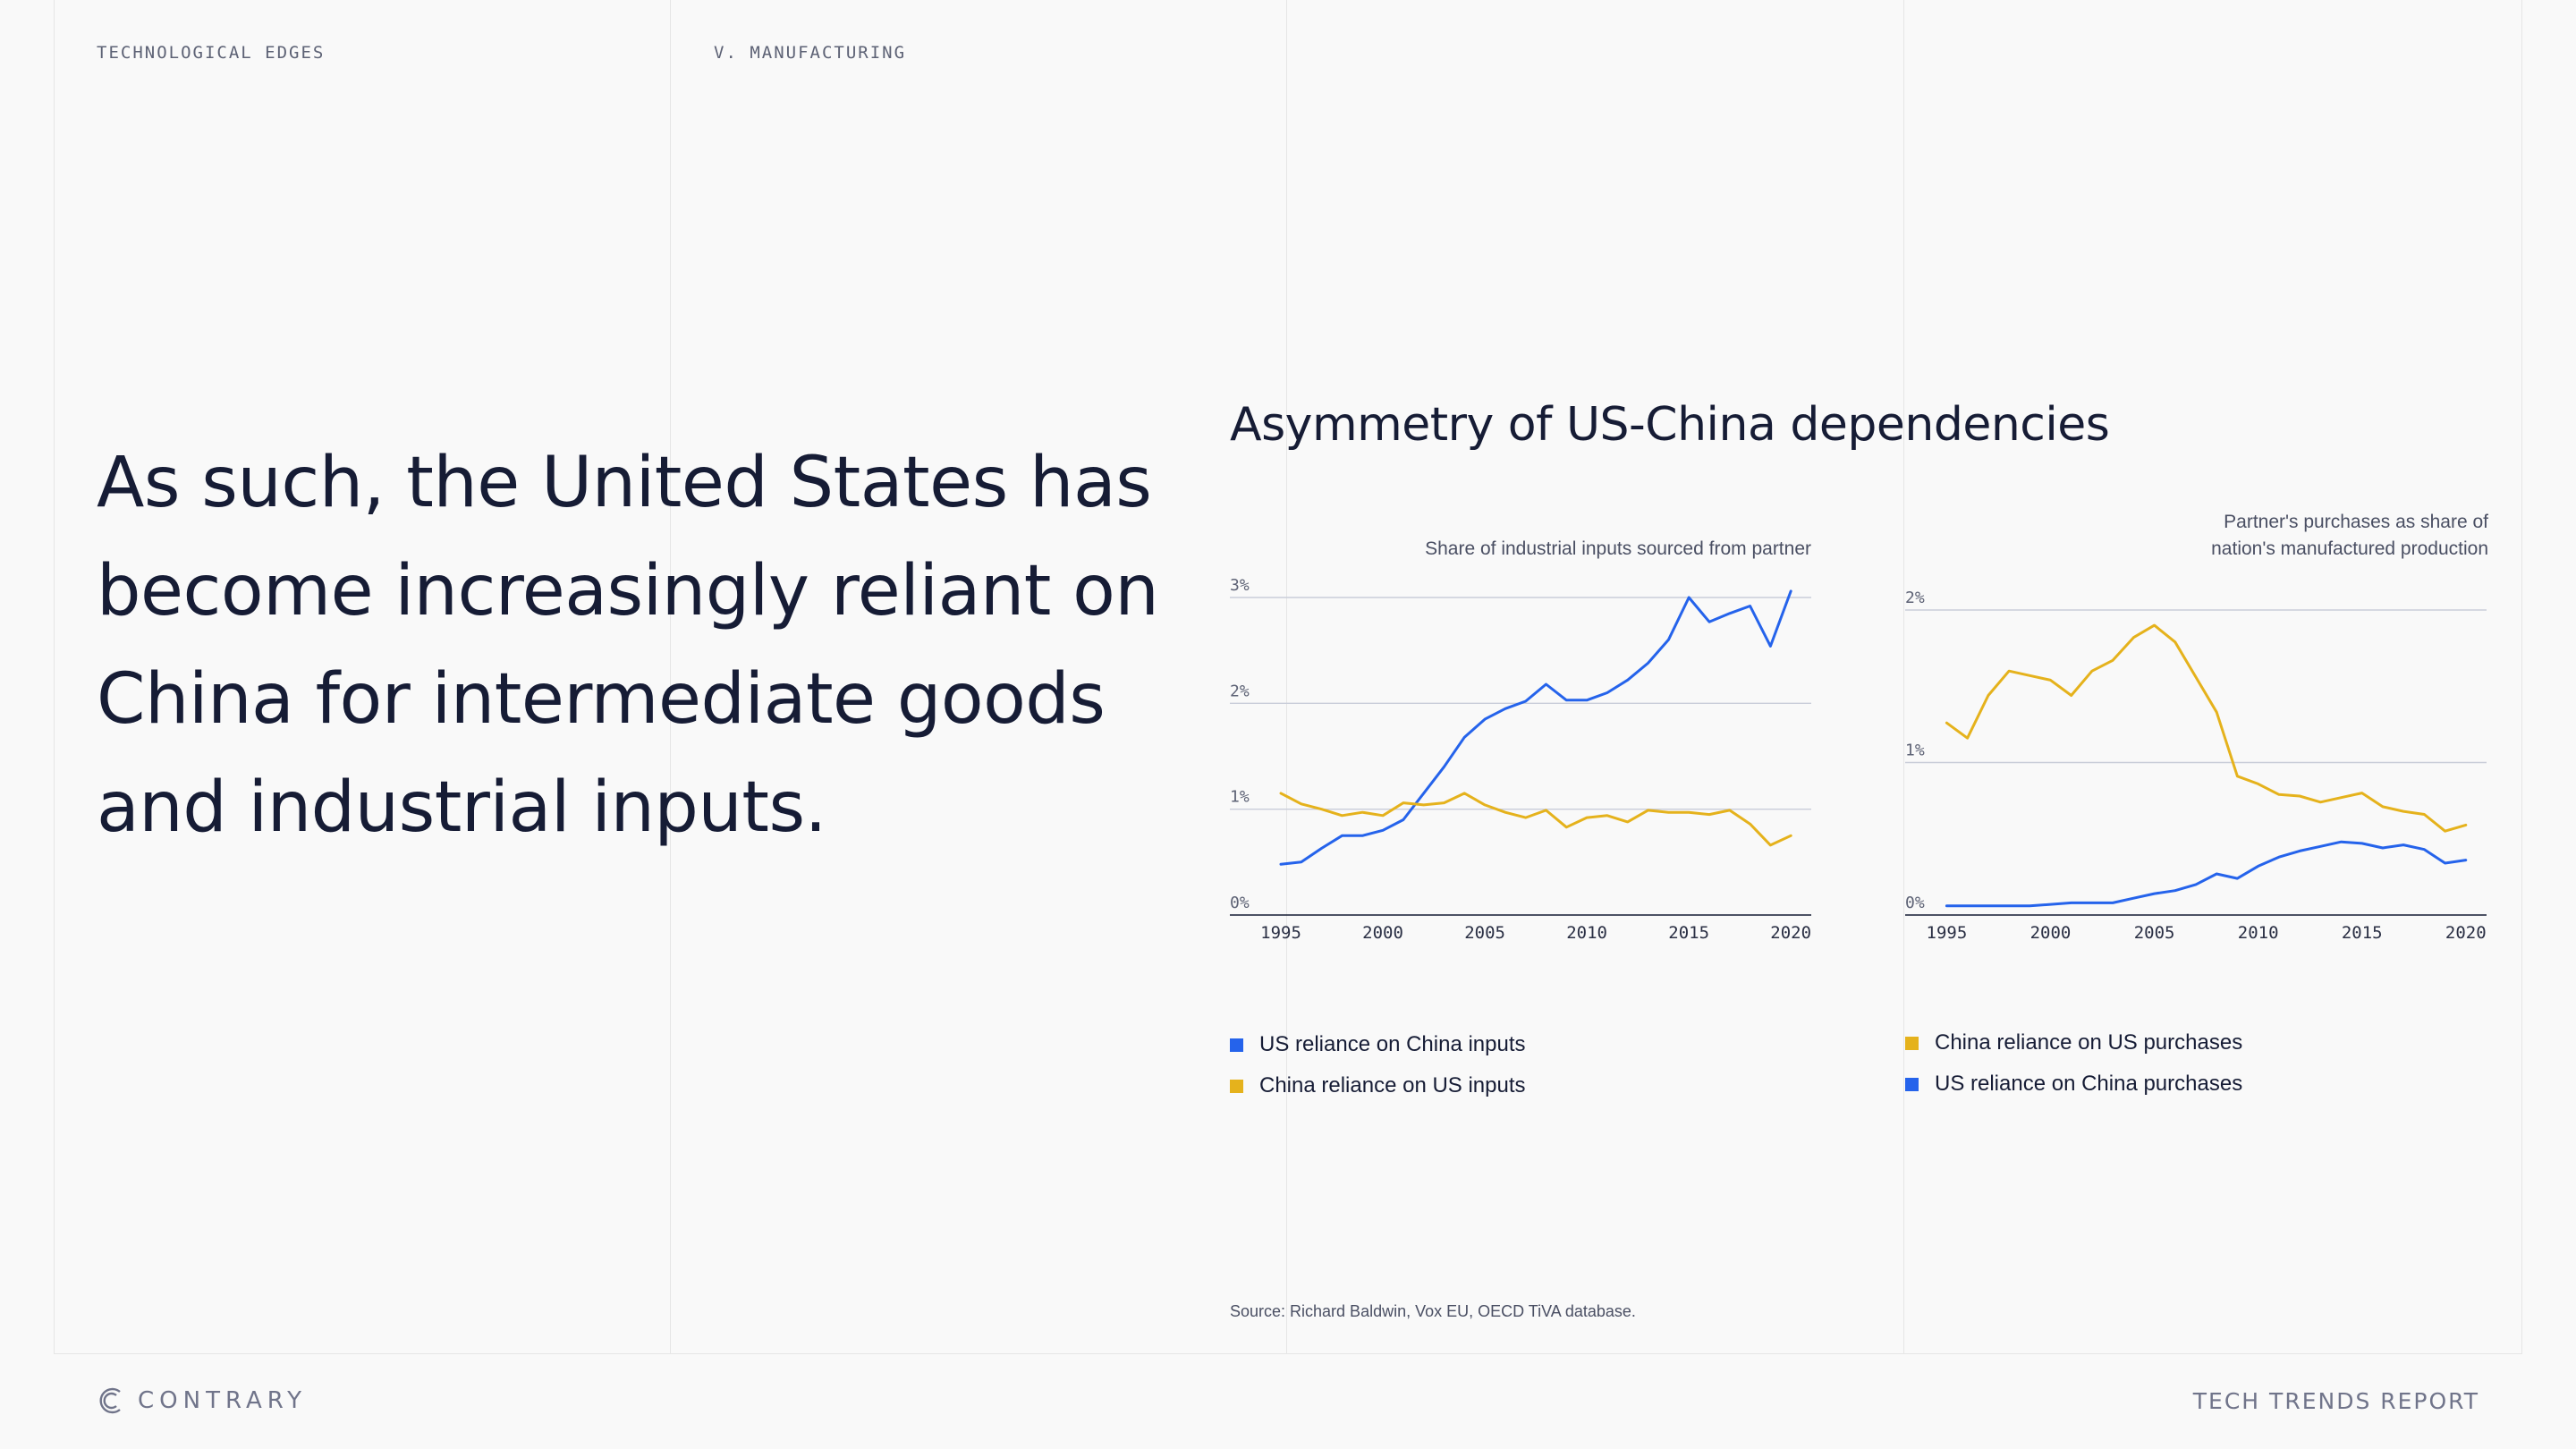 The height and width of the screenshot is (1449, 2576). What do you see at coordinates (1240, 585) in the screenshot?
I see `y-tick-label: 3%` at bounding box center [1240, 585].